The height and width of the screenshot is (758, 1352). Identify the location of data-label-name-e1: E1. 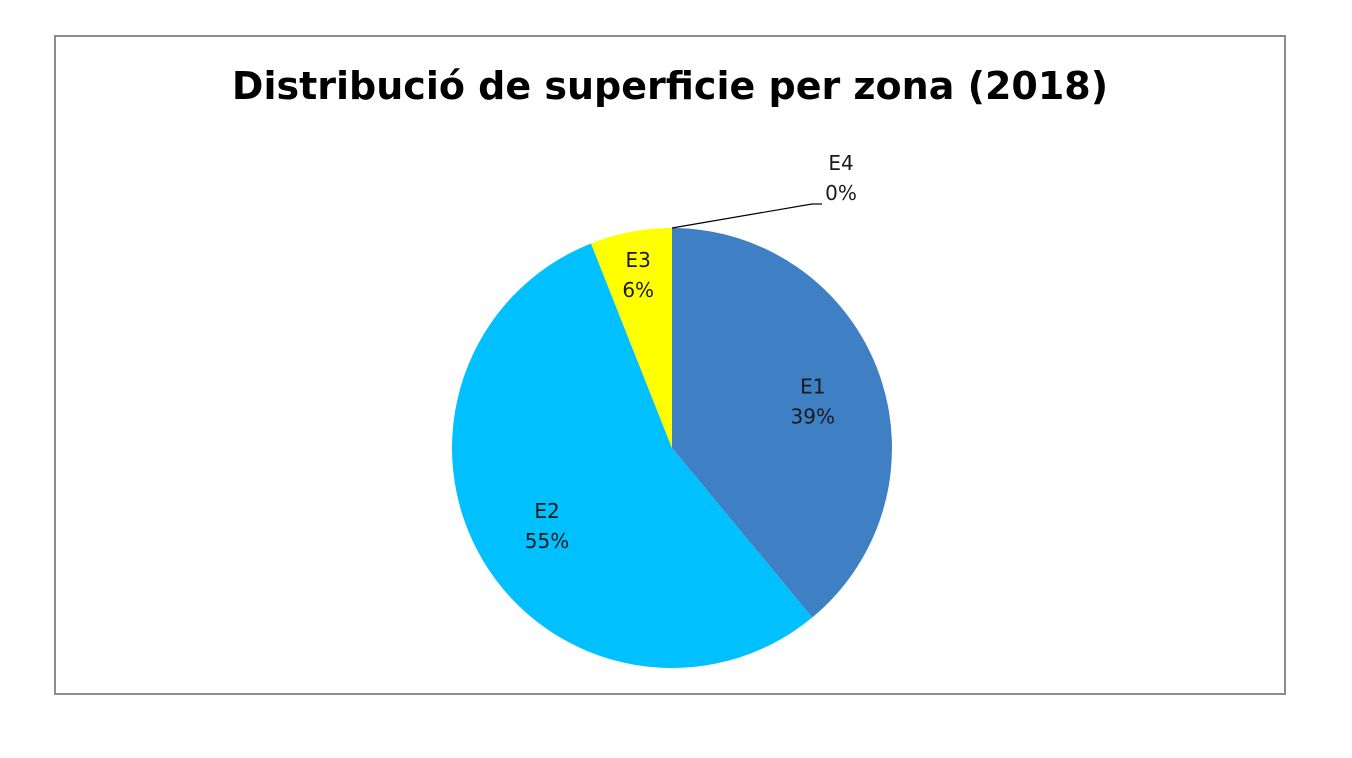
(812, 386).